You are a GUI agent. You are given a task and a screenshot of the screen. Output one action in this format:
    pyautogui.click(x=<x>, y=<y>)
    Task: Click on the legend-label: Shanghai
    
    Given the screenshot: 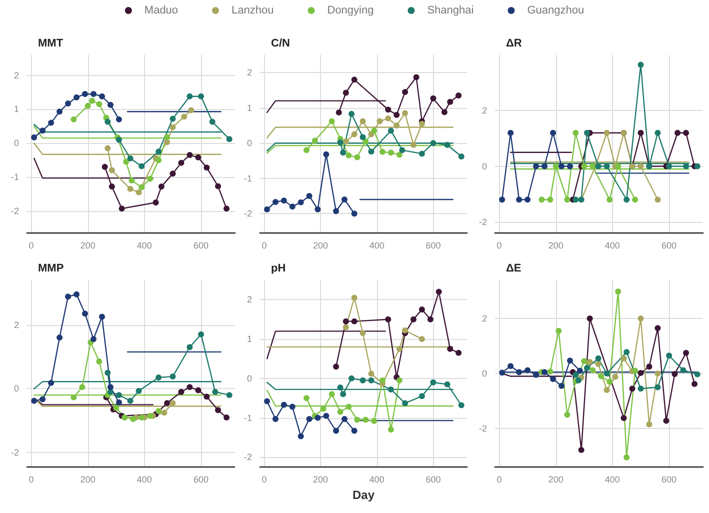 What is the action you would take?
    pyautogui.click(x=450, y=10)
    